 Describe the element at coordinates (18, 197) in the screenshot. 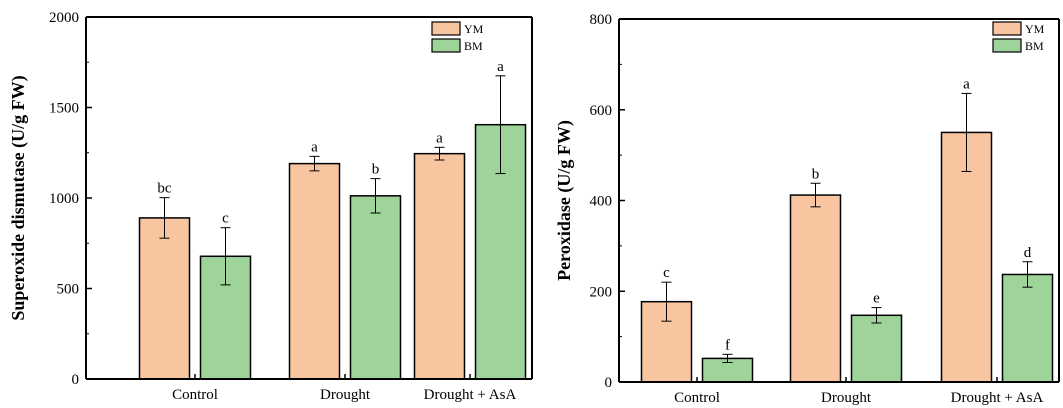

I see `y-axis-title: Superoxide dismutase (U/g FW)` at that location.